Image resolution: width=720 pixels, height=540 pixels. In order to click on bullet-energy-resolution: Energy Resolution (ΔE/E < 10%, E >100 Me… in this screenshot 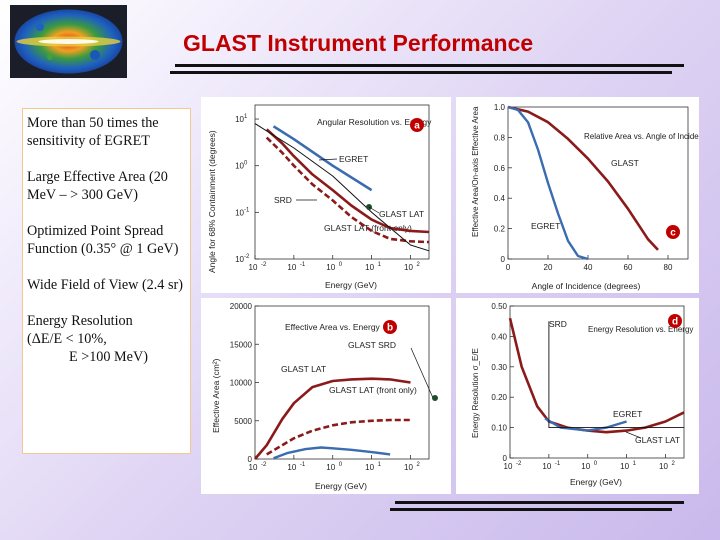, I will do `click(106, 339)`.